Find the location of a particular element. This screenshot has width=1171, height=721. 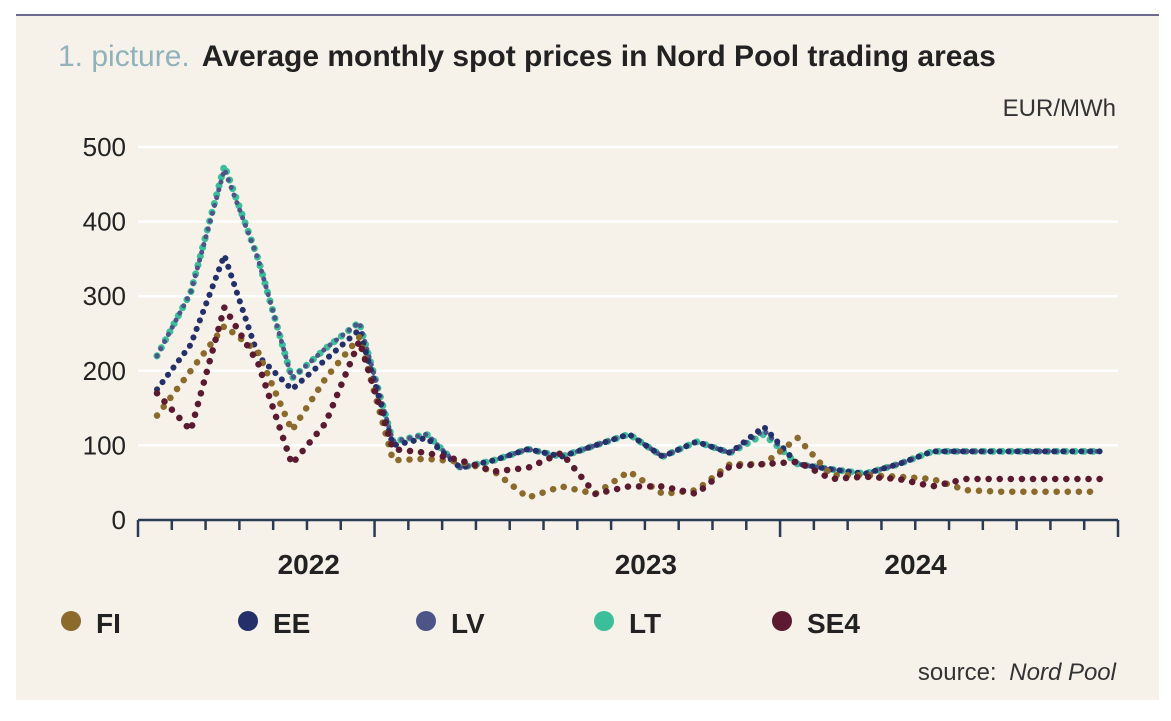

x-tick-label: 2022 is located at coordinates (309, 564).